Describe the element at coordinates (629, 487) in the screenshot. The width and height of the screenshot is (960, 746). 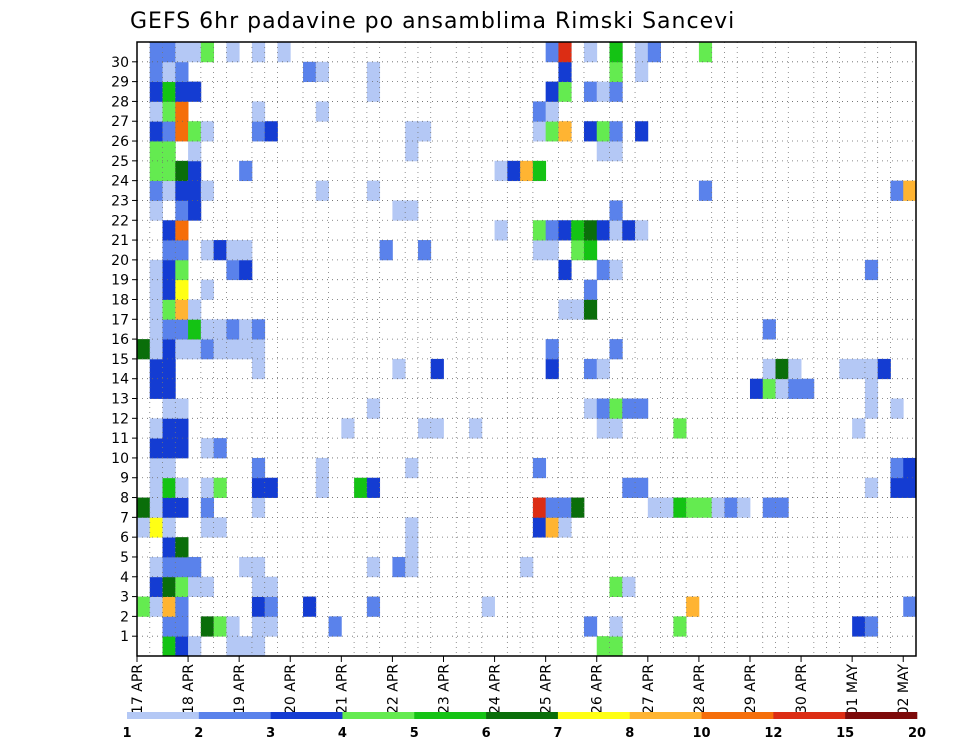
I see `heatmap-cell-m8-t38` at that location.